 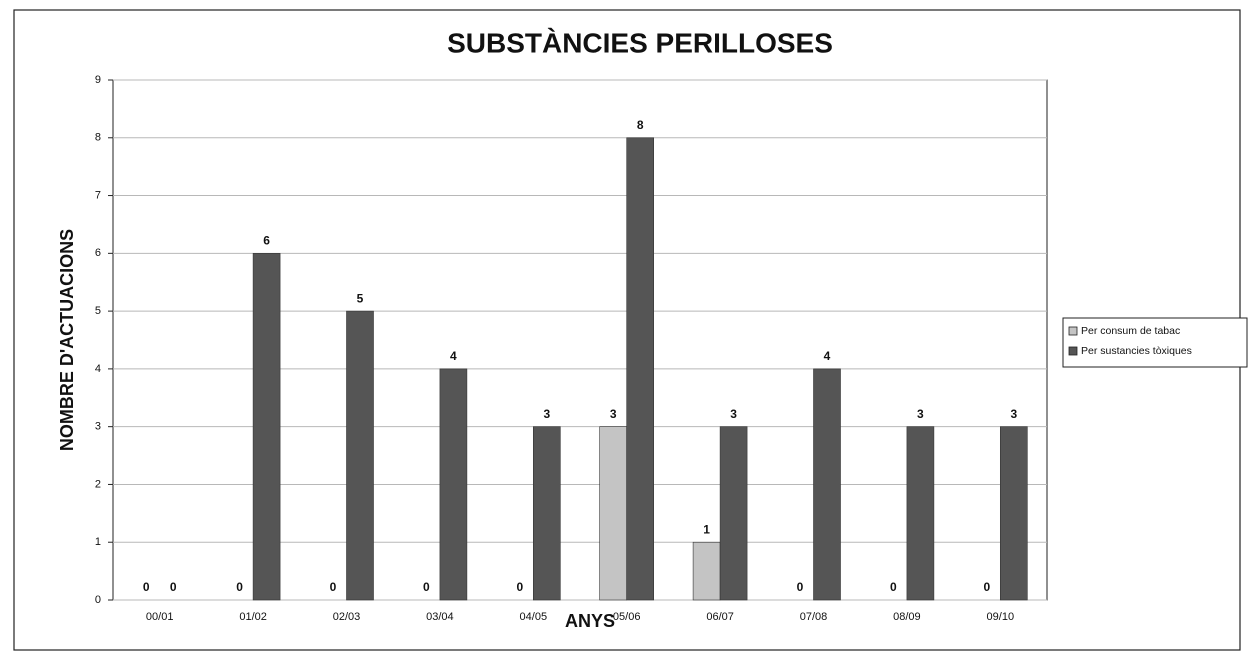 I want to click on x-tick-label: 00/01, so click(x=160, y=617).